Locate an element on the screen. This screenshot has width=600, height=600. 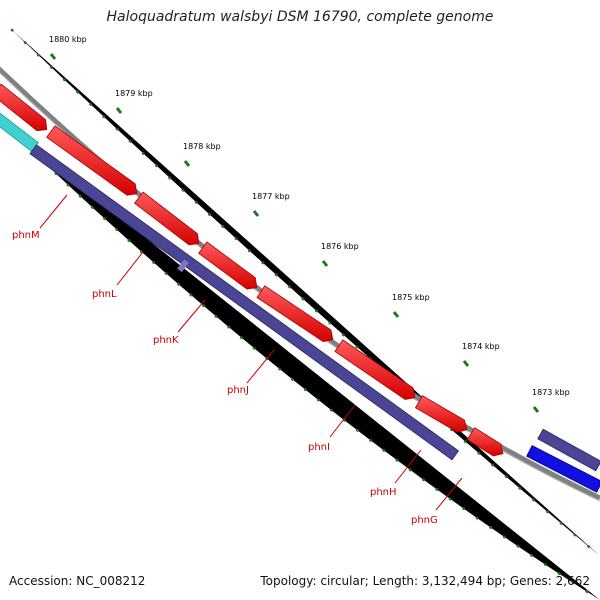
kbp-label: 1875 kbp is located at coordinates (411, 297).